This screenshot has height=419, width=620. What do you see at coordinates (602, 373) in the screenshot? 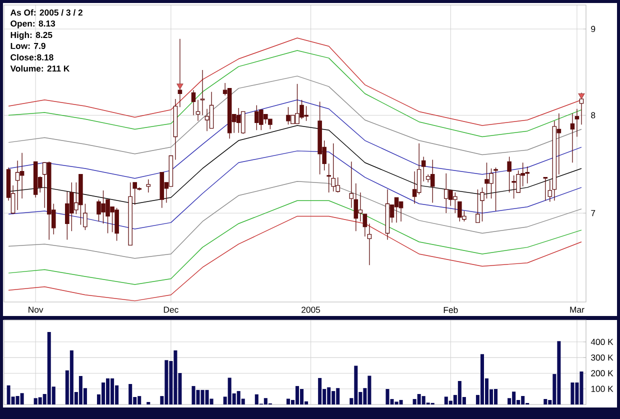
I see `y-tick-label: 200 K` at bounding box center [602, 373].